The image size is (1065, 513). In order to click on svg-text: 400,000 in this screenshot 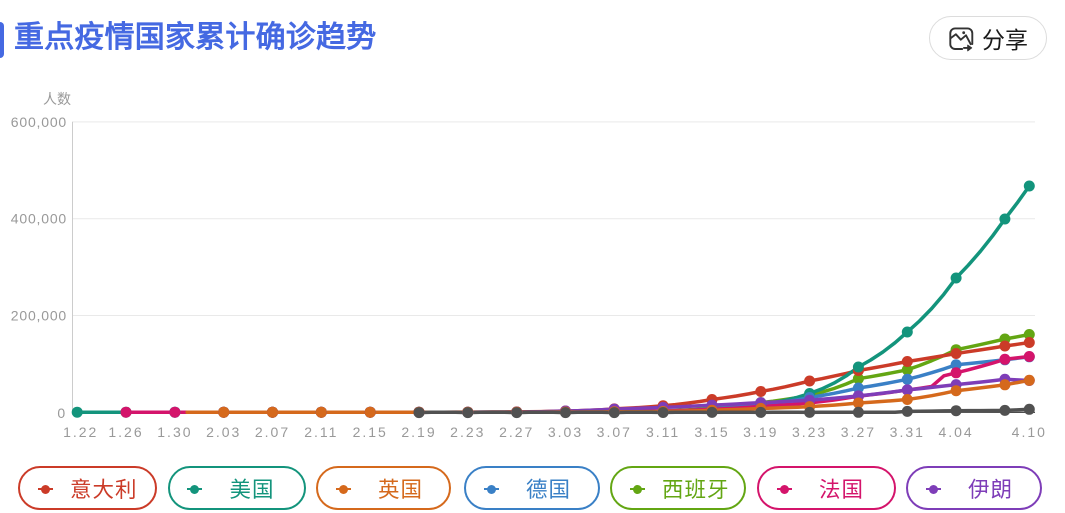, I will do `click(39, 219)`.